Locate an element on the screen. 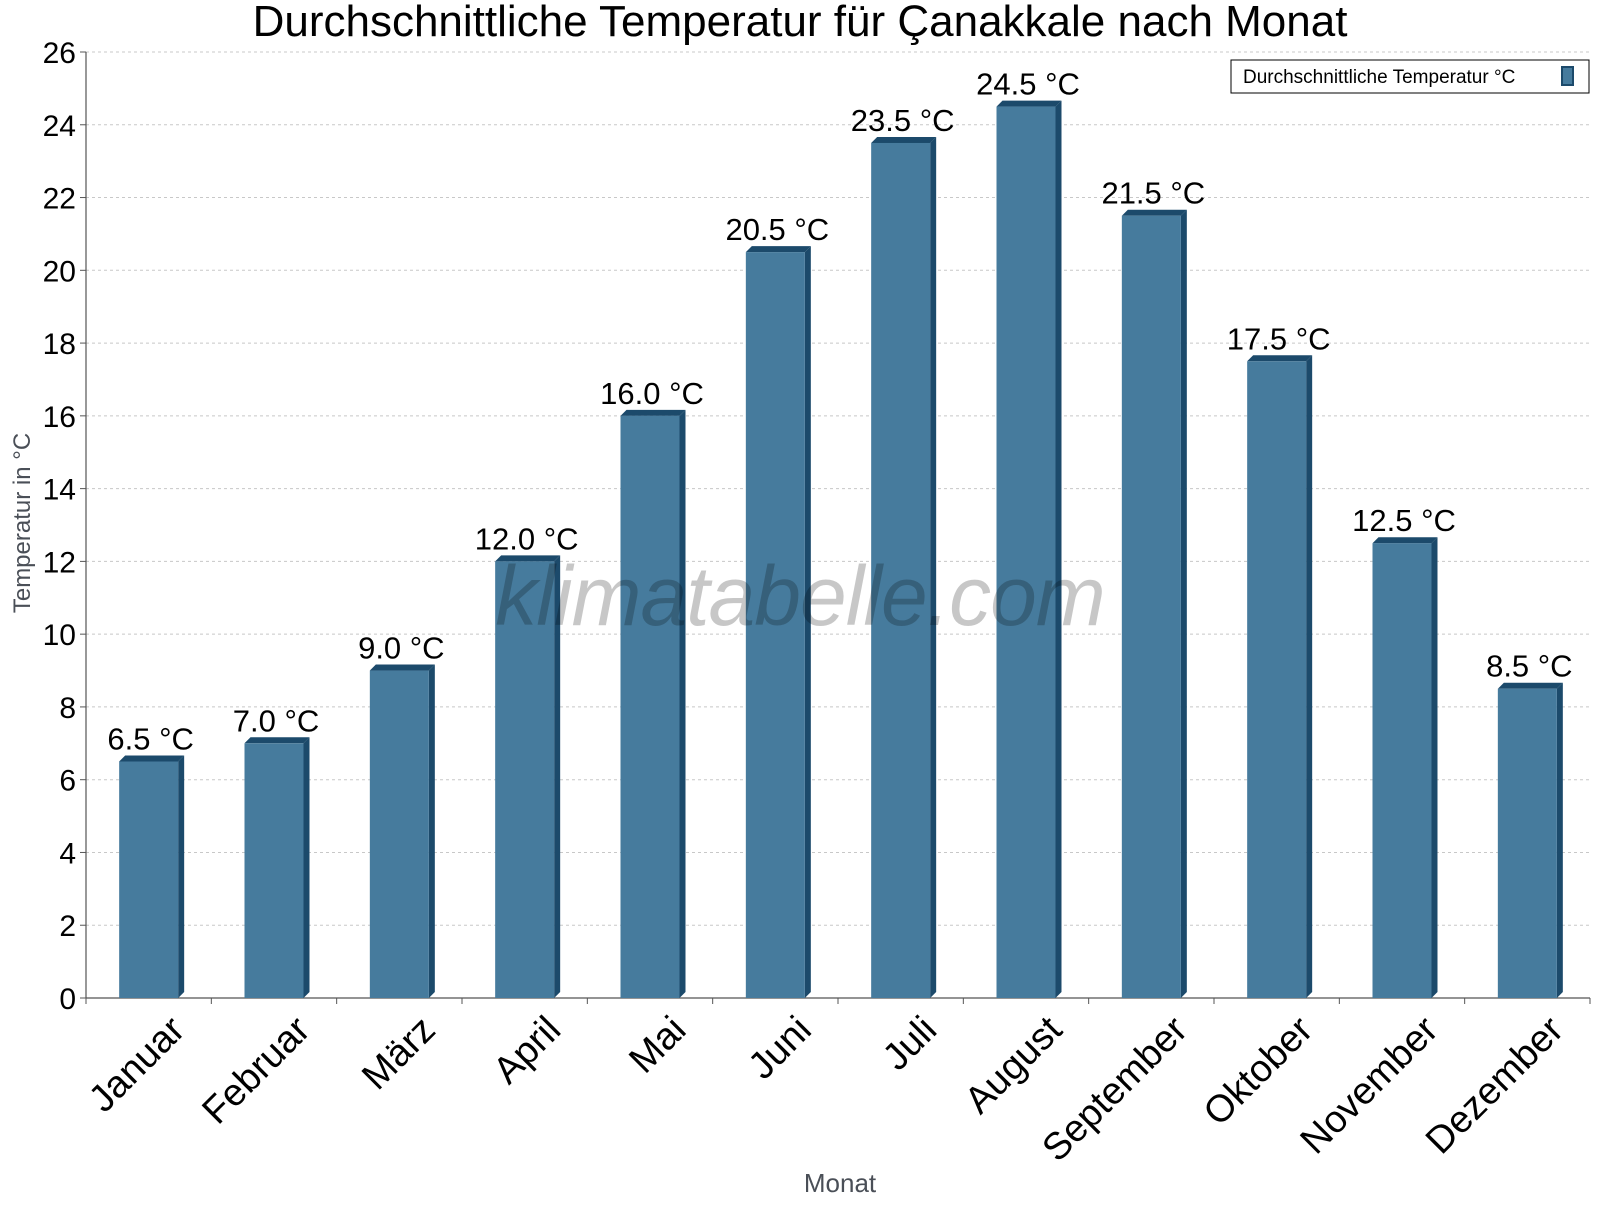  y-tick-label: 22 is located at coordinates (59, 199).